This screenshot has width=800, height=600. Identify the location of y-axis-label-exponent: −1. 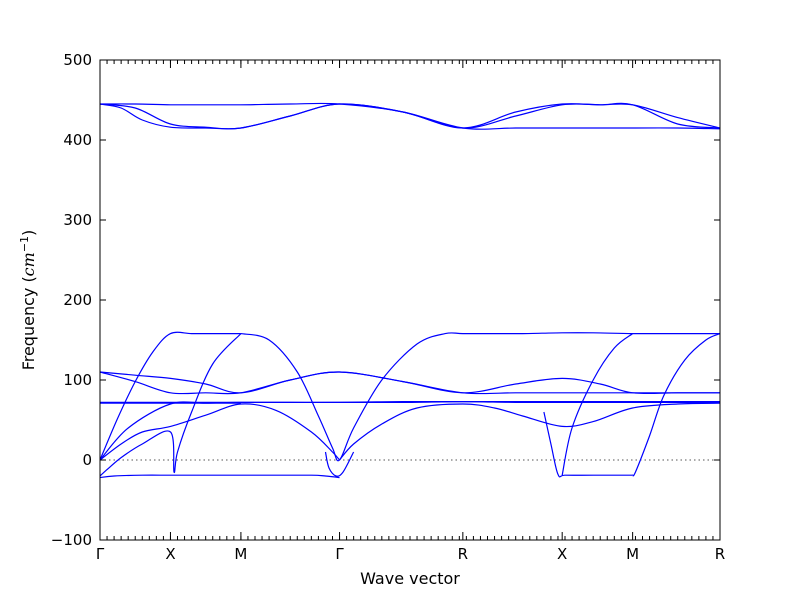
(24, 244).